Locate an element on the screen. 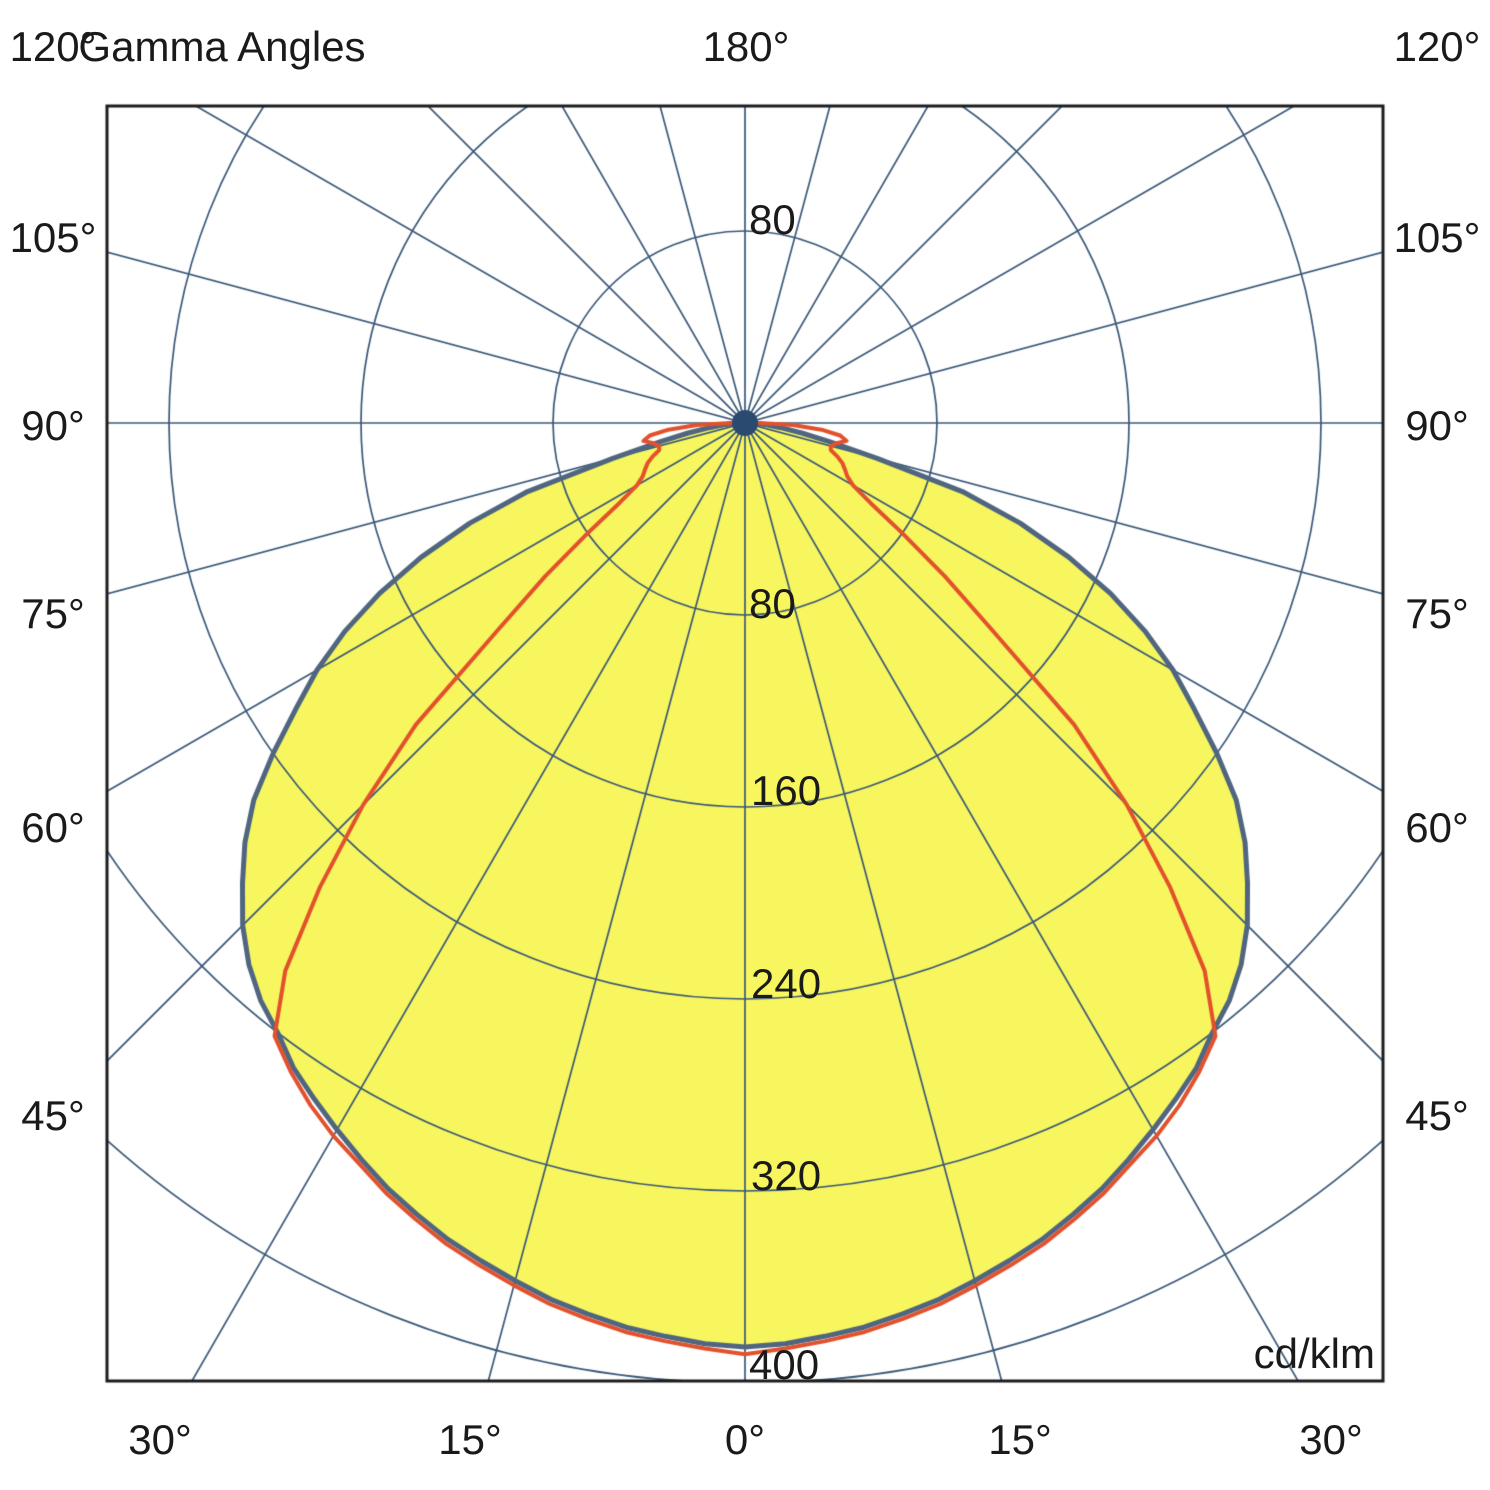  unit-label: cd/klm is located at coordinates (1314, 1353).